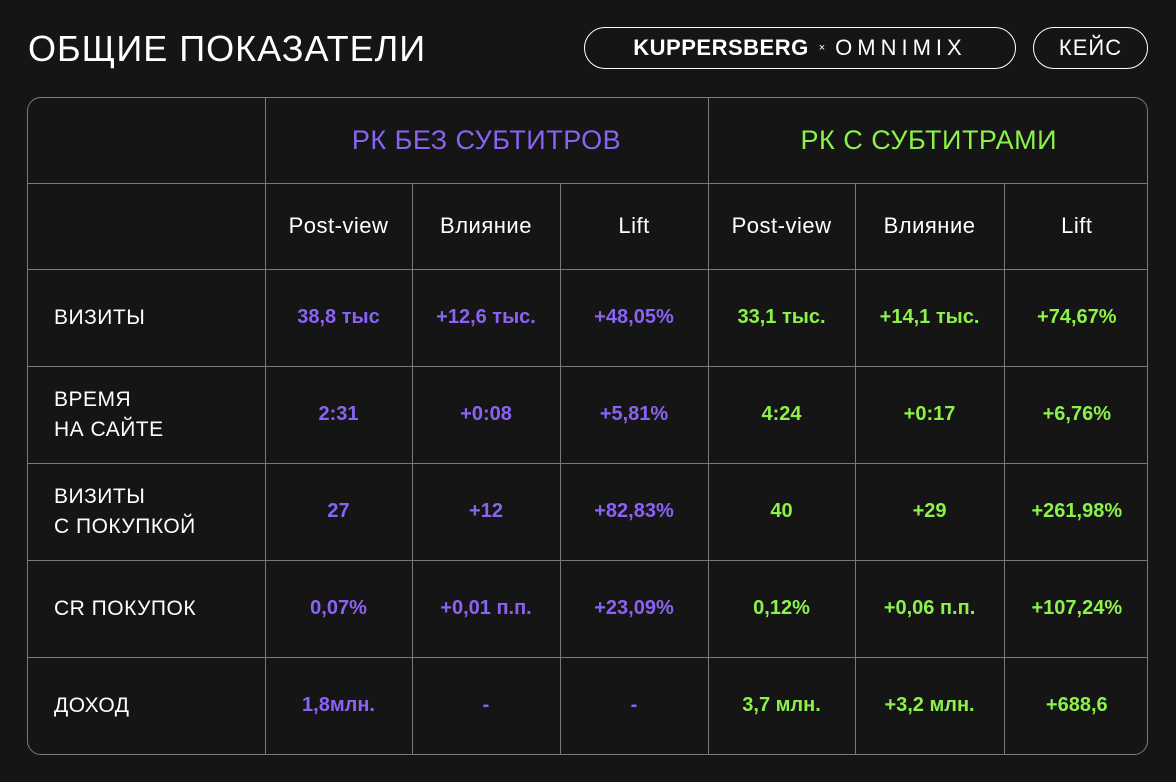 This screenshot has width=1176, height=782. I want to click on row-label: ДОХОД, so click(147, 705).